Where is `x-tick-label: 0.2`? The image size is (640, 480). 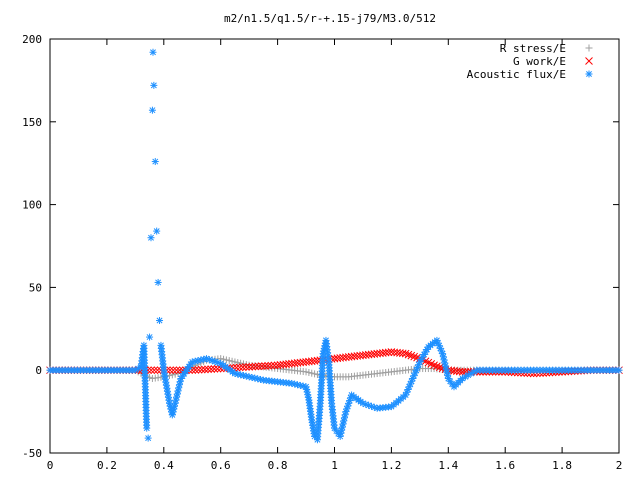 x-tick-label: 0.2 is located at coordinates (107, 465).